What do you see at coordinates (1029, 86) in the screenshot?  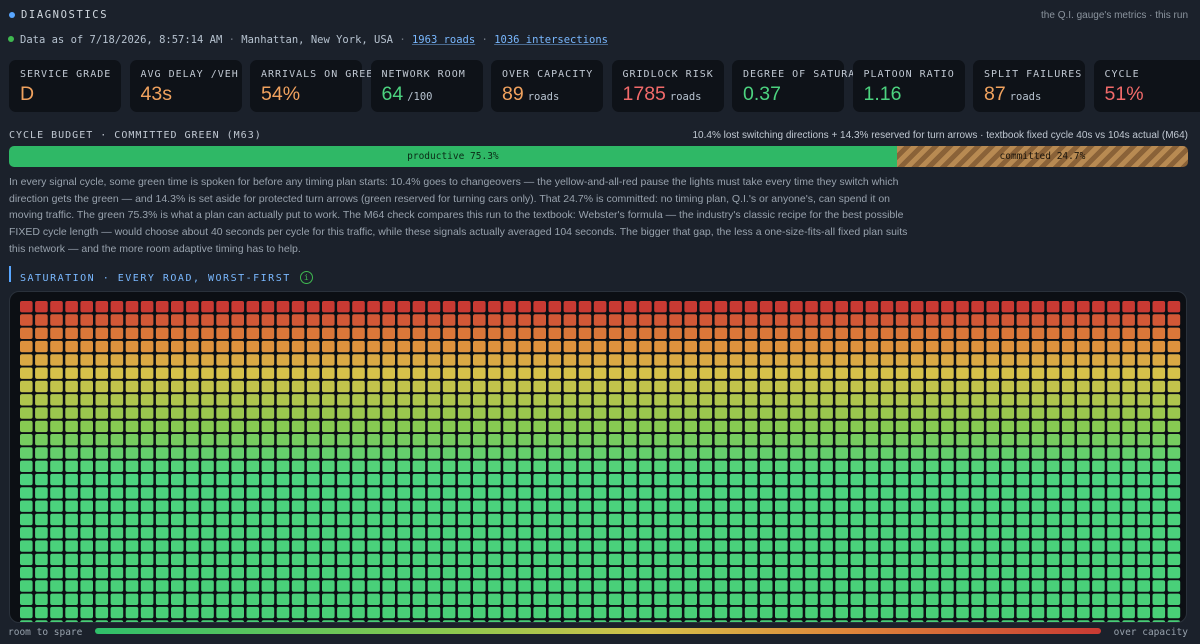 I see `kpi-card: SPLIT FAILURES 87 roads` at bounding box center [1029, 86].